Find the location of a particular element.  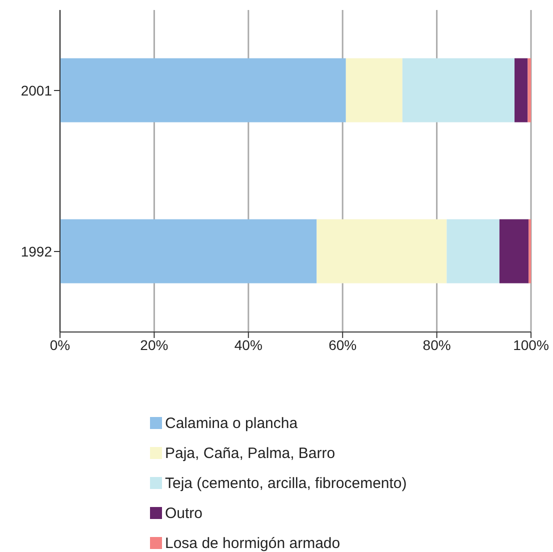

legend-label: Losa de hormigón armado is located at coordinates (252, 543).